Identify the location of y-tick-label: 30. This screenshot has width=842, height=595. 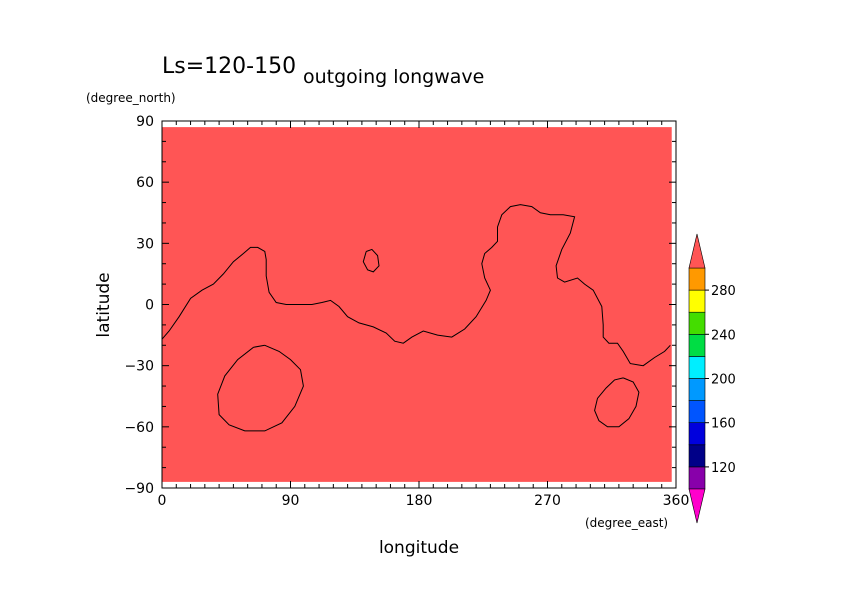
(145, 244).